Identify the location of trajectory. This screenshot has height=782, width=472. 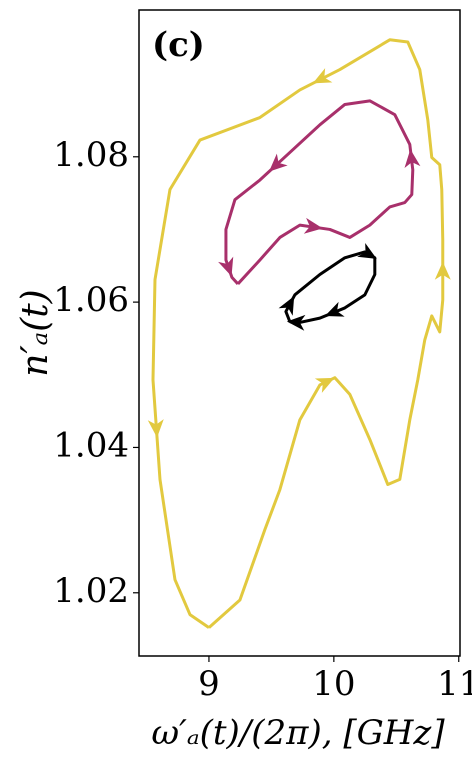
(319, 192).